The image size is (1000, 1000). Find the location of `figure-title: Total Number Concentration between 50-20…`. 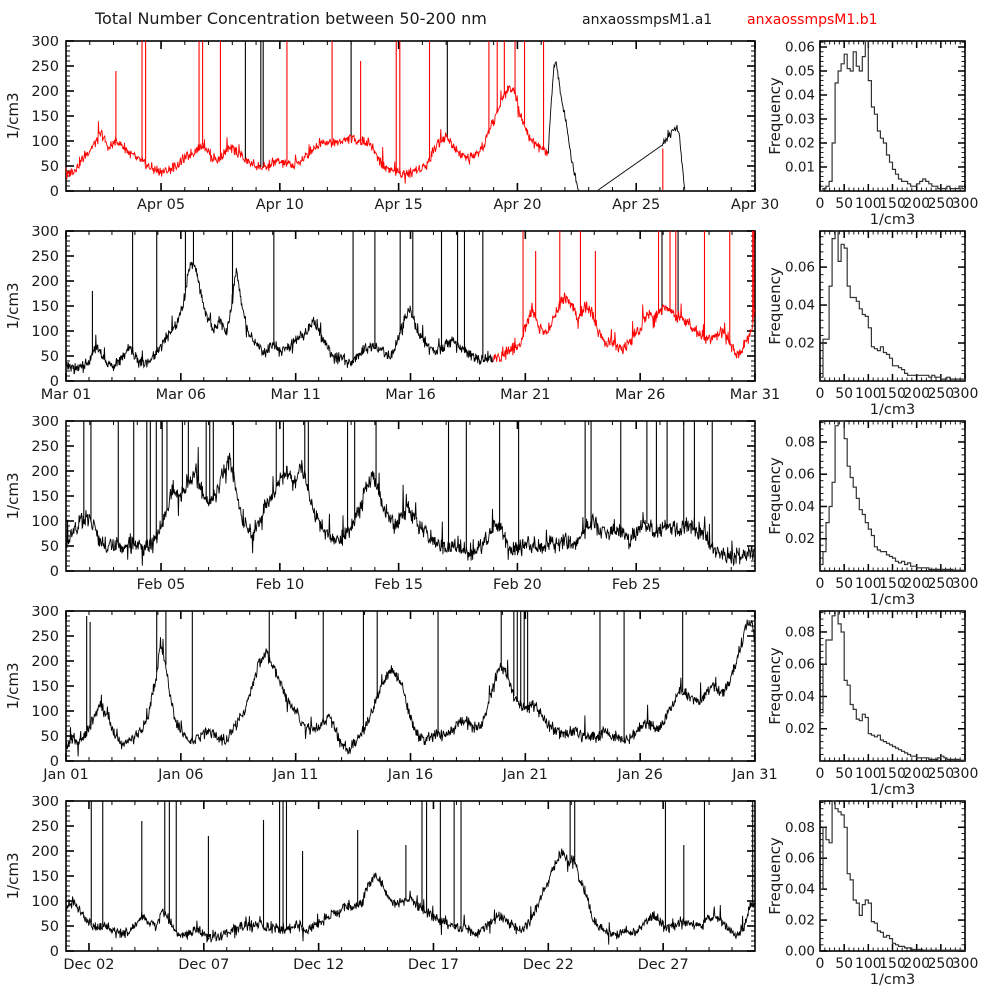

figure-title: Total Number Concentration between 50-20… is located at coordinates (291, 18).